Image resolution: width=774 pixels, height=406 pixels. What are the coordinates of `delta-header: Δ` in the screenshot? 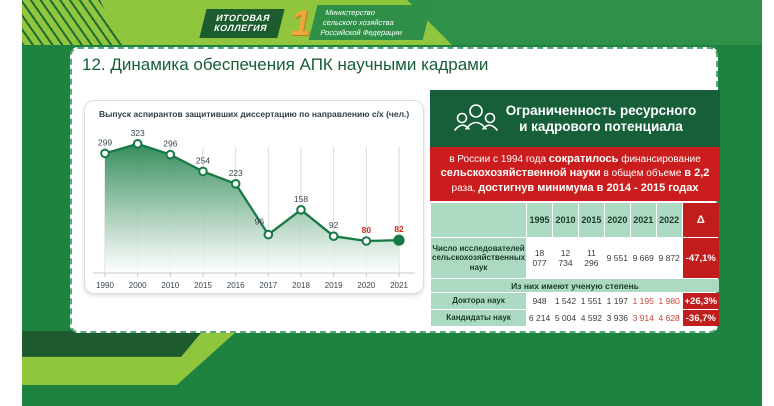 It's located at (700, 220).